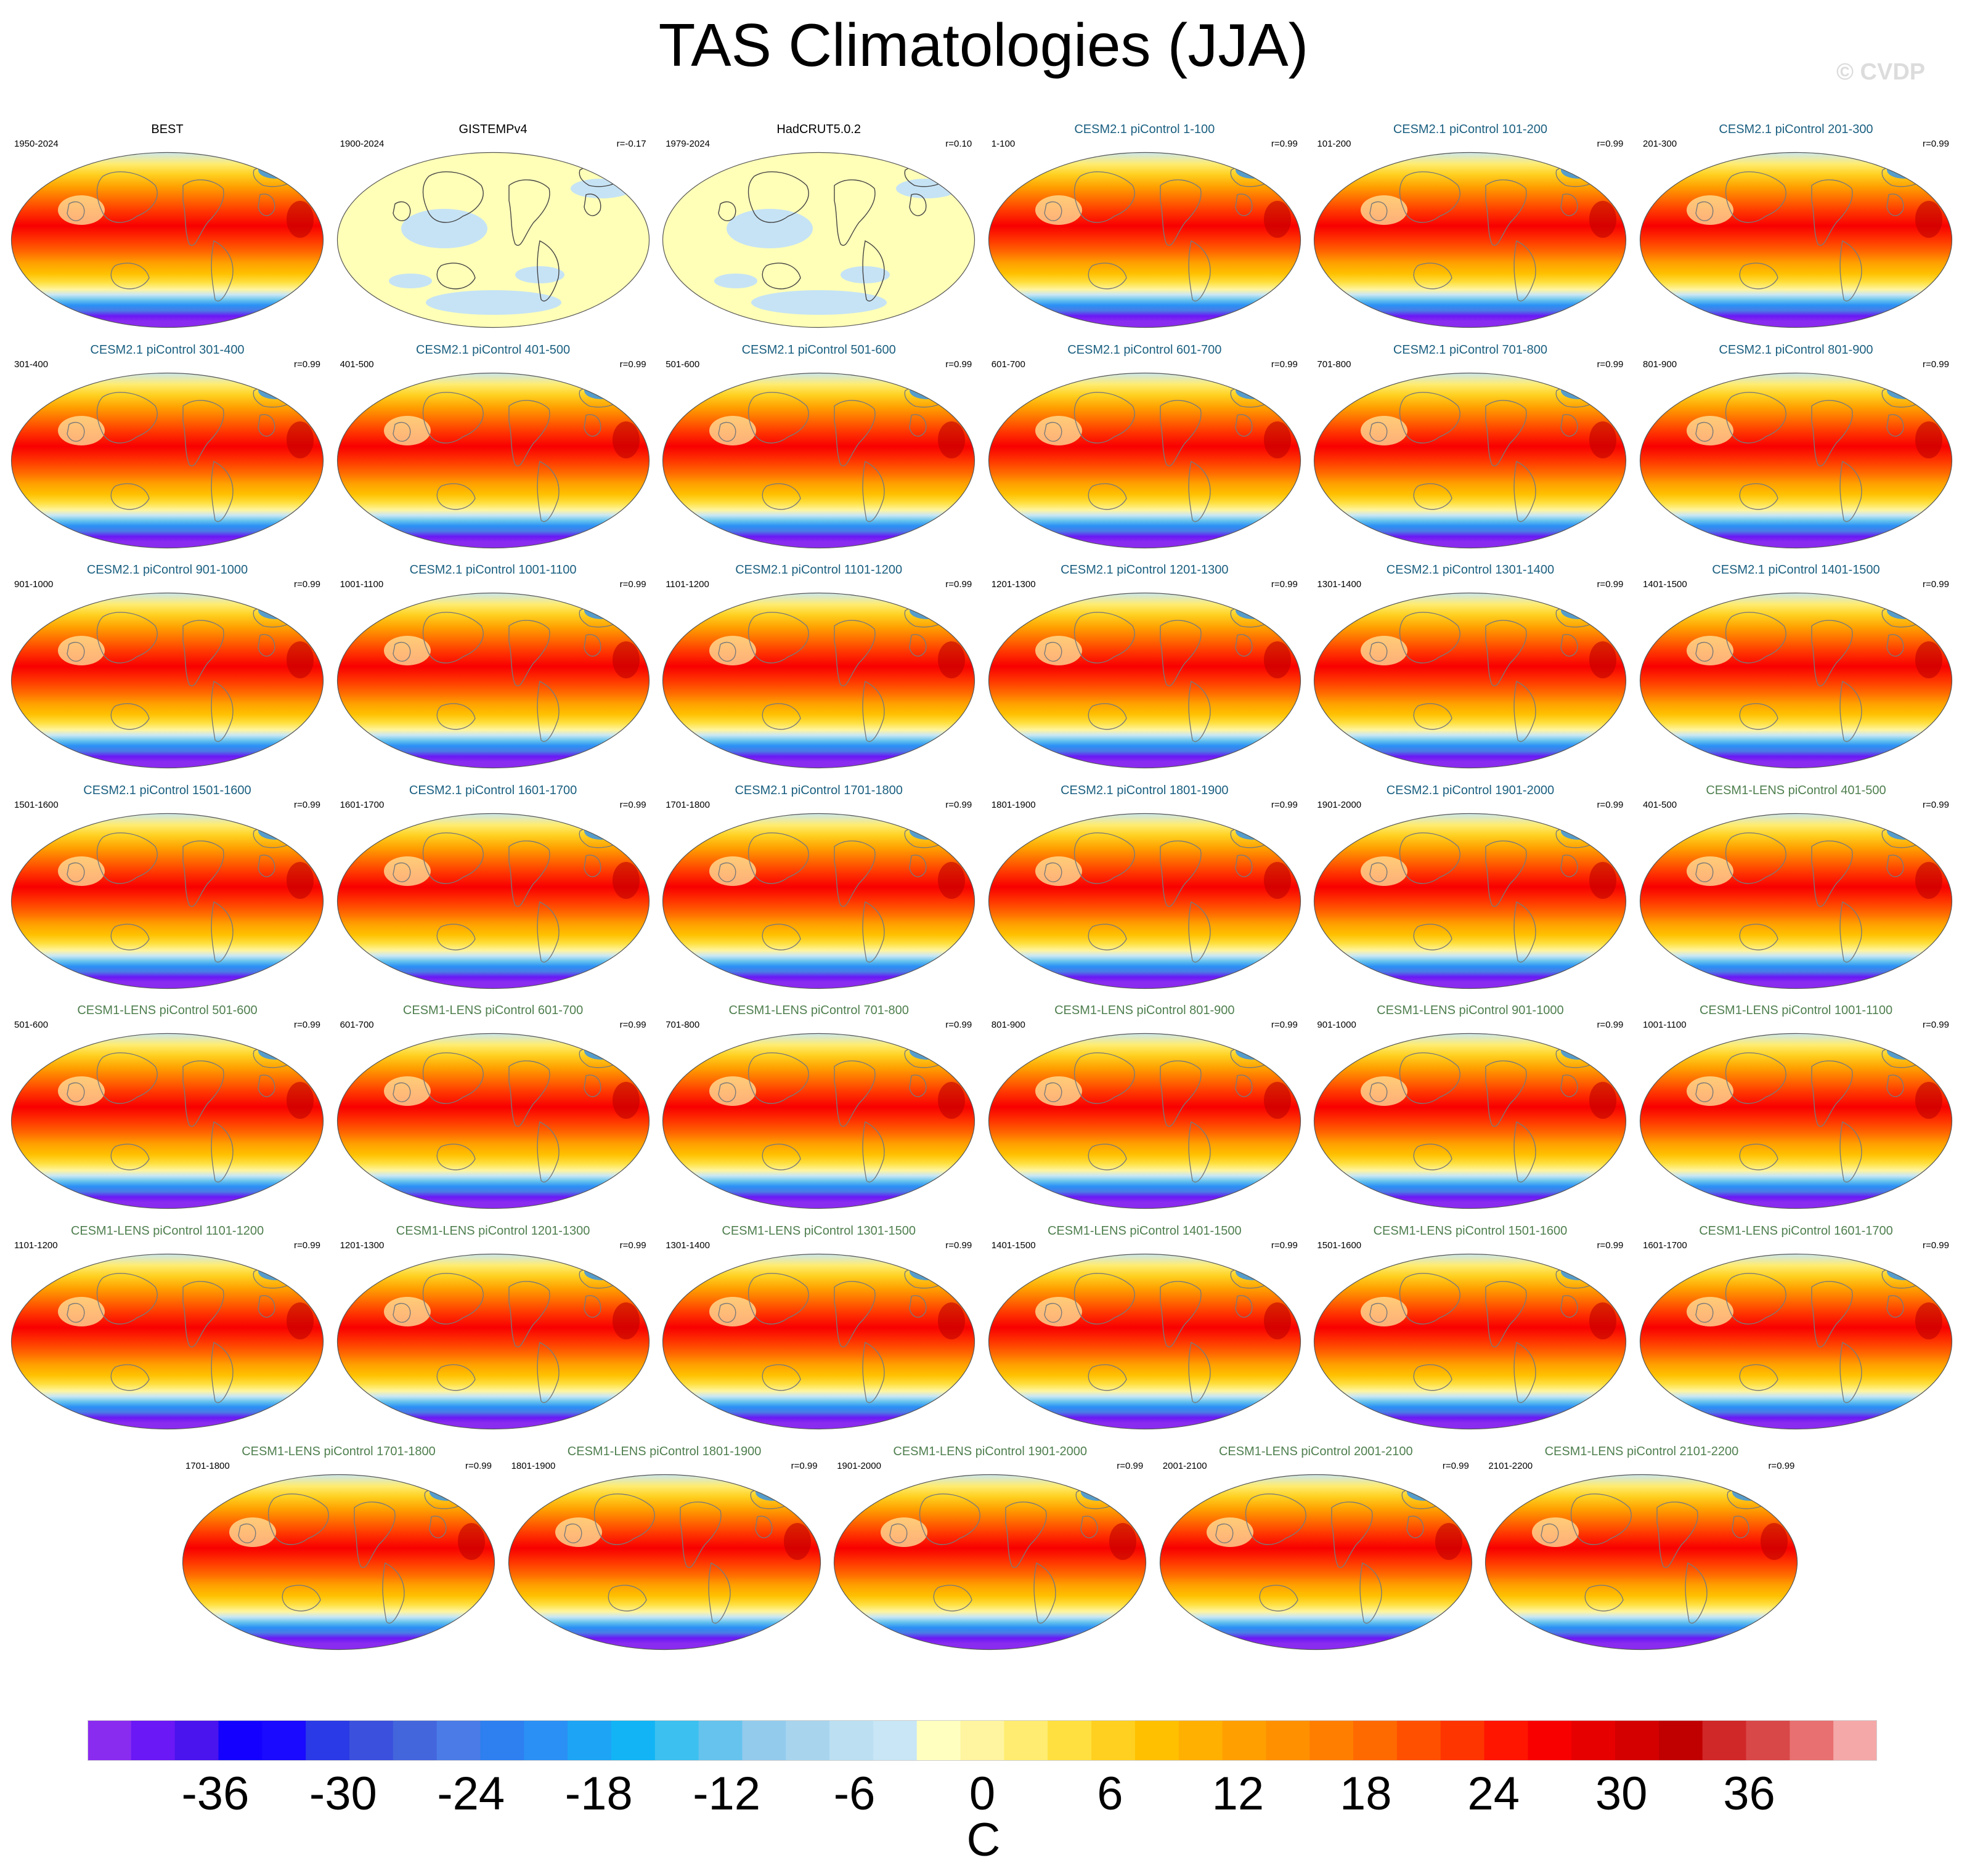  What do you see at coordinates (493, 447) in the screenshot?
I see `map-panel: CESM2.1 piControl 401-500 401-500 r=0.99` at bounding box center [493, 447].